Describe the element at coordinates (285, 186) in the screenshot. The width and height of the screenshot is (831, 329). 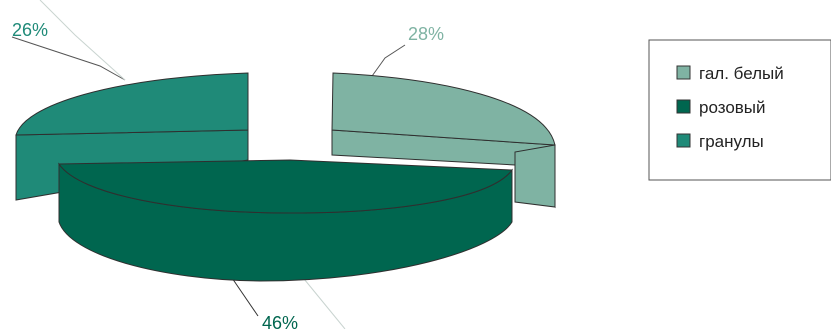
I see `slice-rozovyy-top` at that location.